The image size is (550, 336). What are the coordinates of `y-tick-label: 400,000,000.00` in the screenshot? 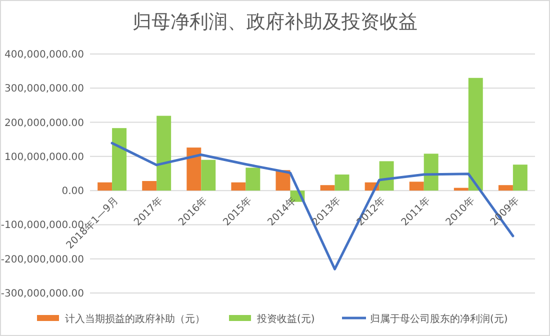 It's located at (44, 55).